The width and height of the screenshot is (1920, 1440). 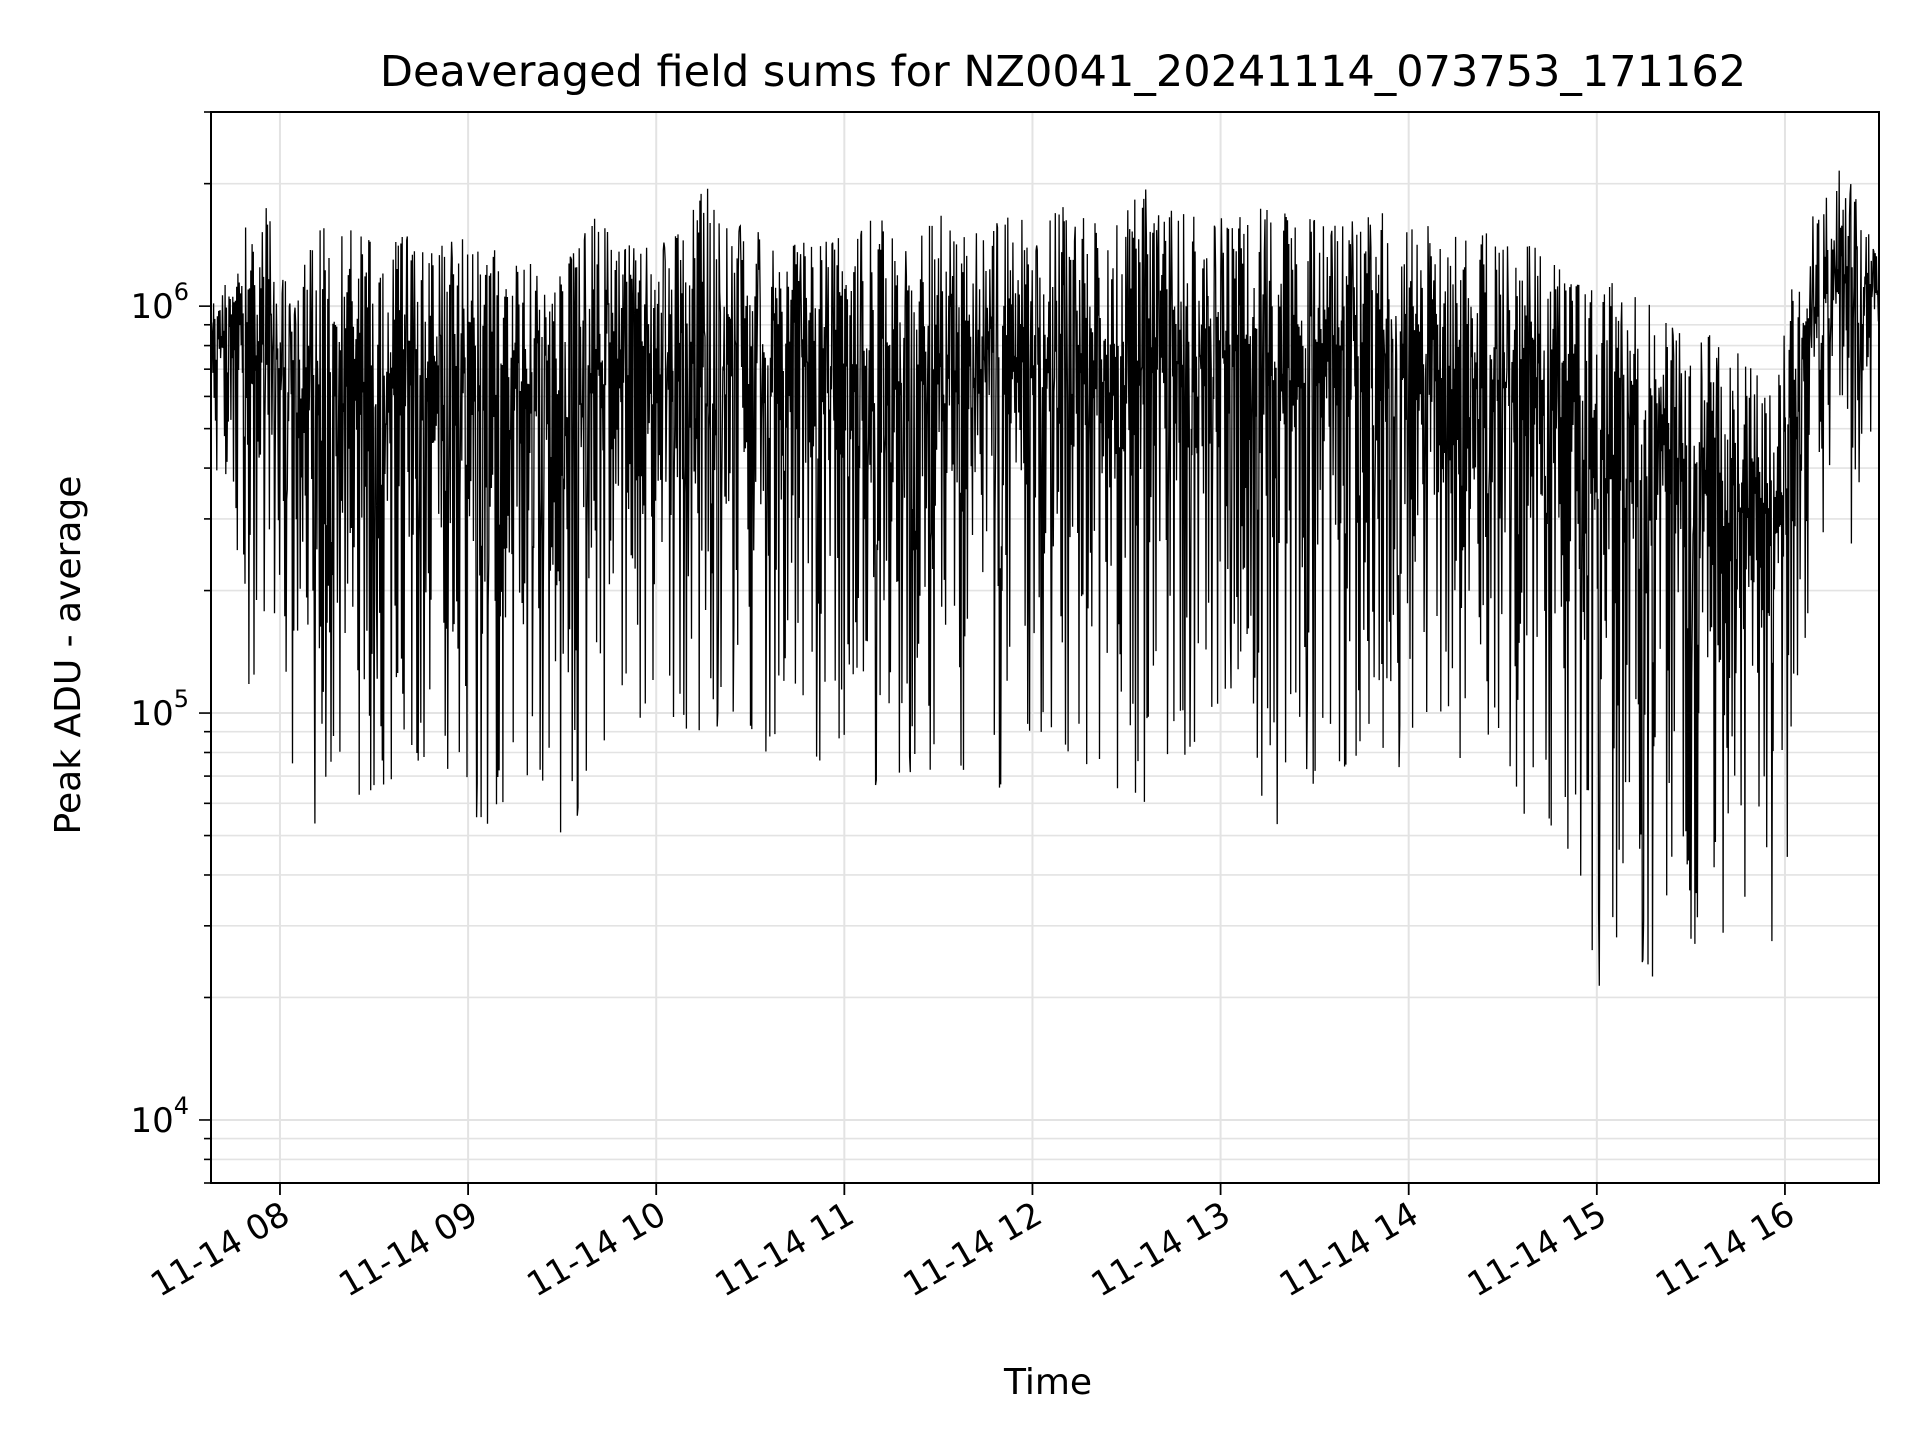 What do you see at coordinates (596, 1249) in the screenshot?
I see `x-tick-label: 11-14 10` at bounding box center [596, 1249].